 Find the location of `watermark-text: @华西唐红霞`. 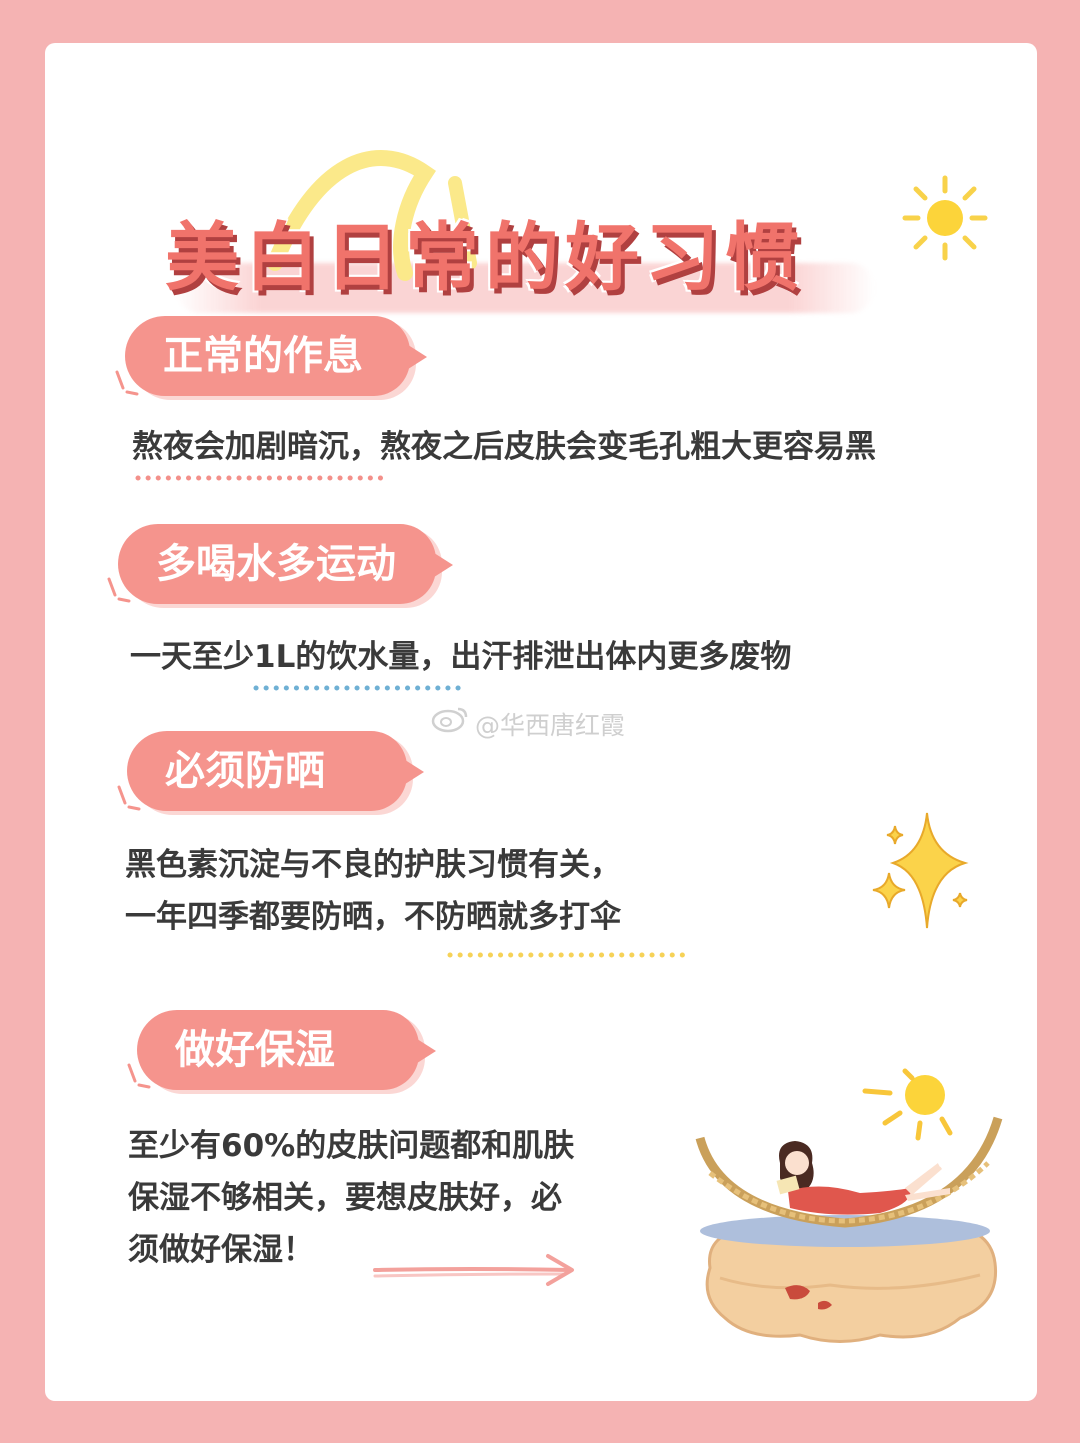

watermark-text: @华西唐红霞 is located at coordinates (550, 725).